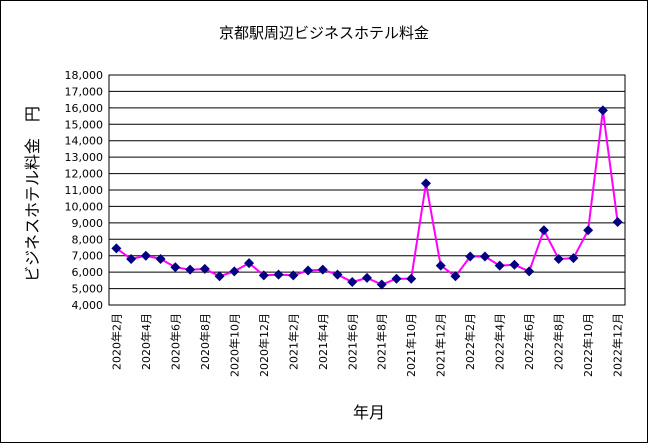 The image size is (648, 444). Describe the element at coordinates (293, 341) in the screenshot. I see `x-tick-label: 2021年2月` at that location.